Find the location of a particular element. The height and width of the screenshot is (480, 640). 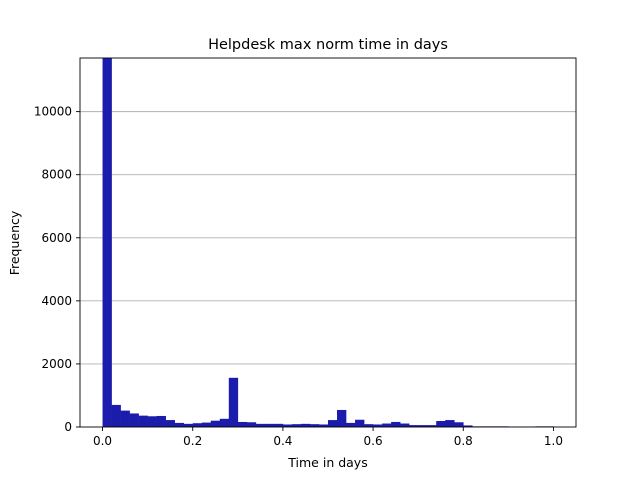

x-tick-label-3: 0.6 is located at coordinates (373, 441).